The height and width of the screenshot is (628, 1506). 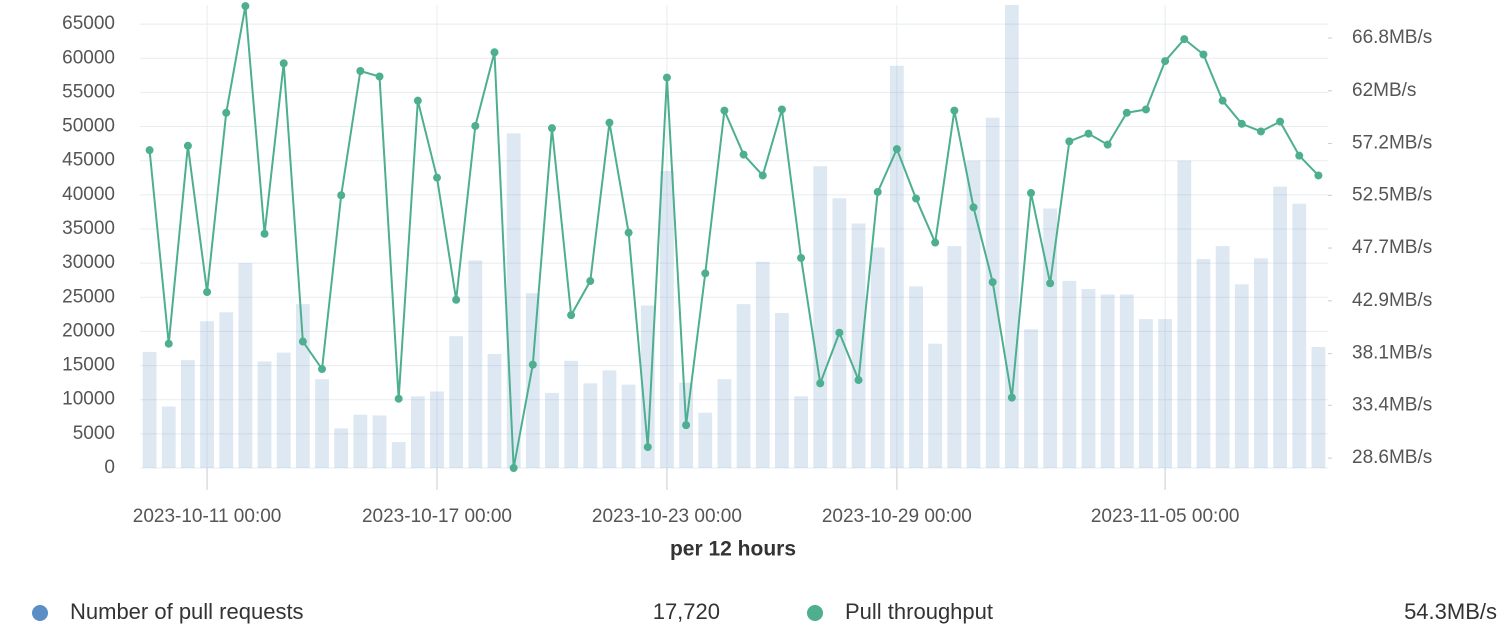 What do you see at coordinates (733, 549) in the screenshot?
I see `x-axis-label: per 12 hours` at bounding box center [733, 549].